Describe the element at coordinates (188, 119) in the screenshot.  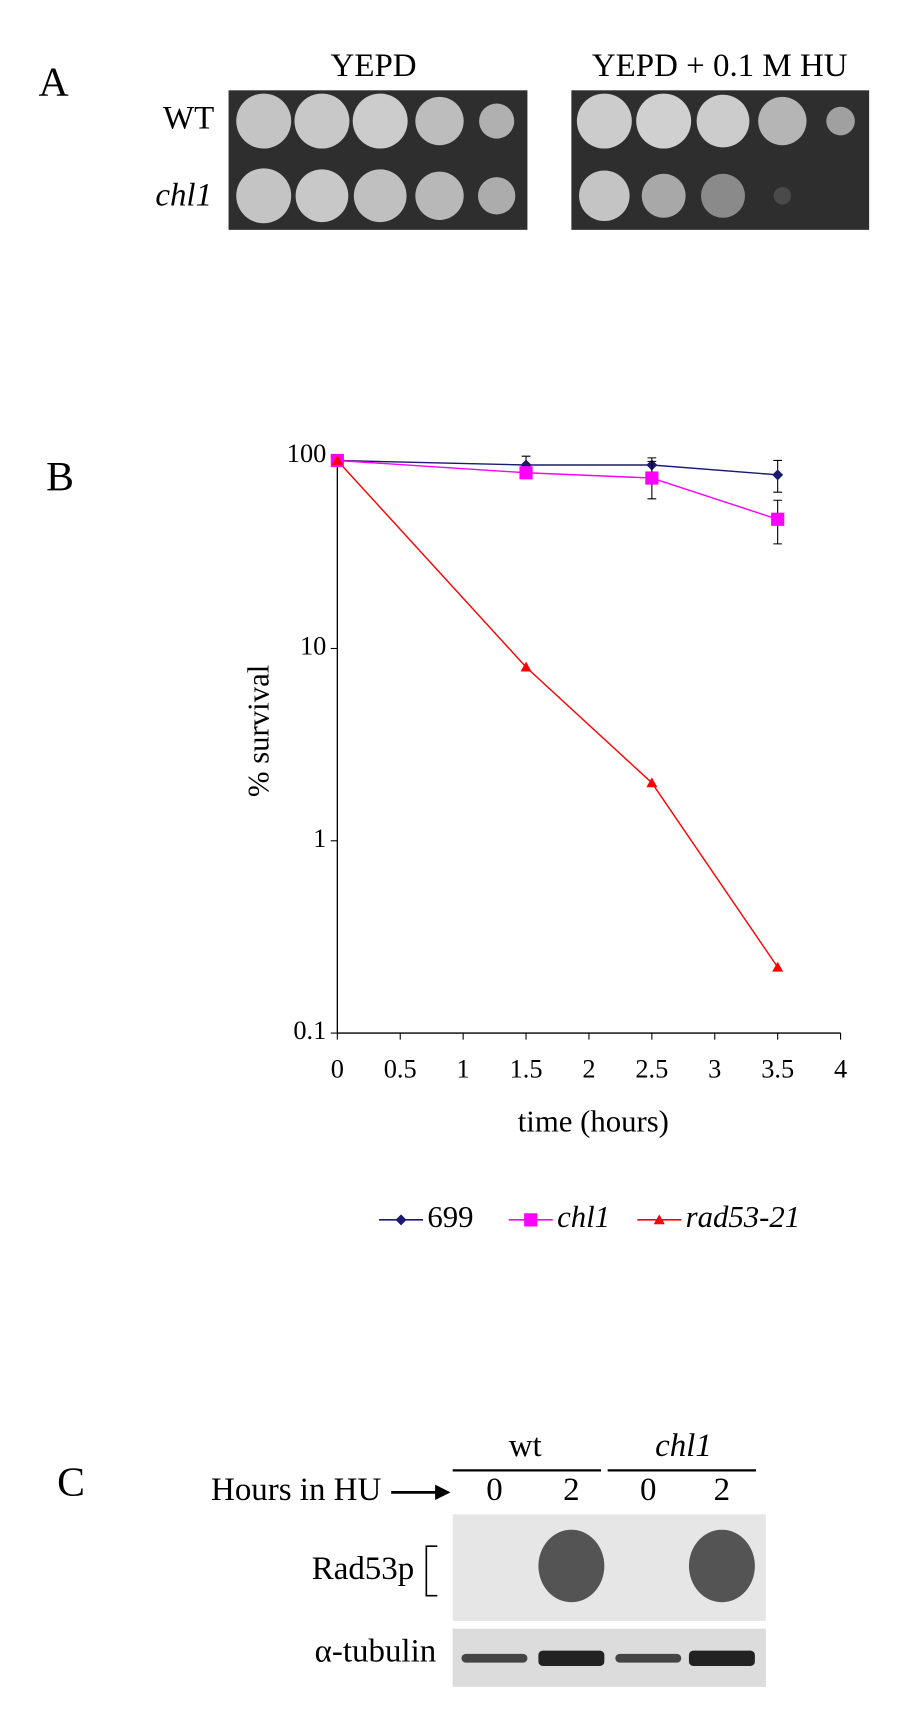
I see `row-label: WT` at that location.